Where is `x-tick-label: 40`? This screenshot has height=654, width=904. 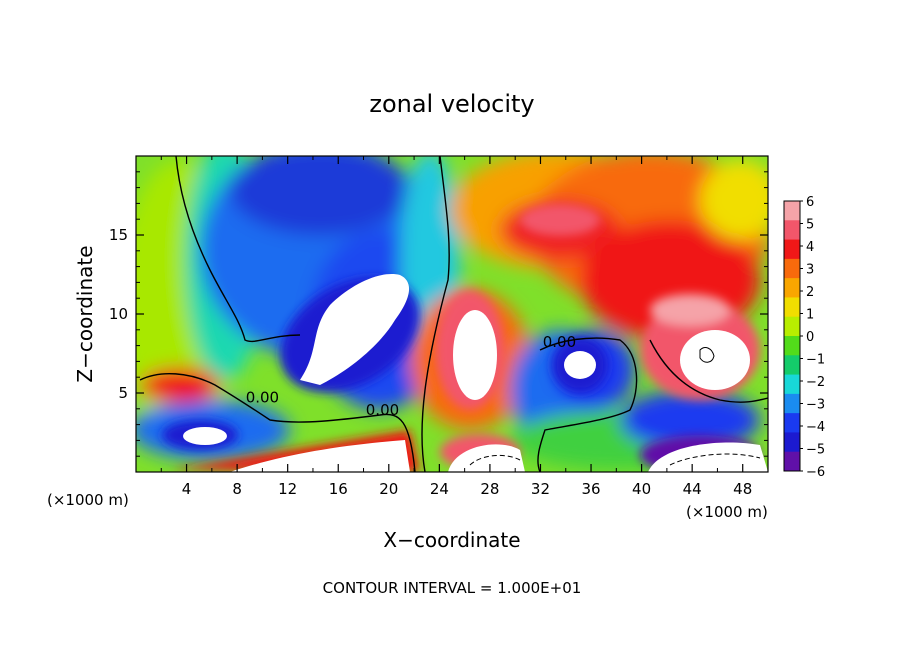
x-tick-label: 40 is located at coordinates (641, 489).